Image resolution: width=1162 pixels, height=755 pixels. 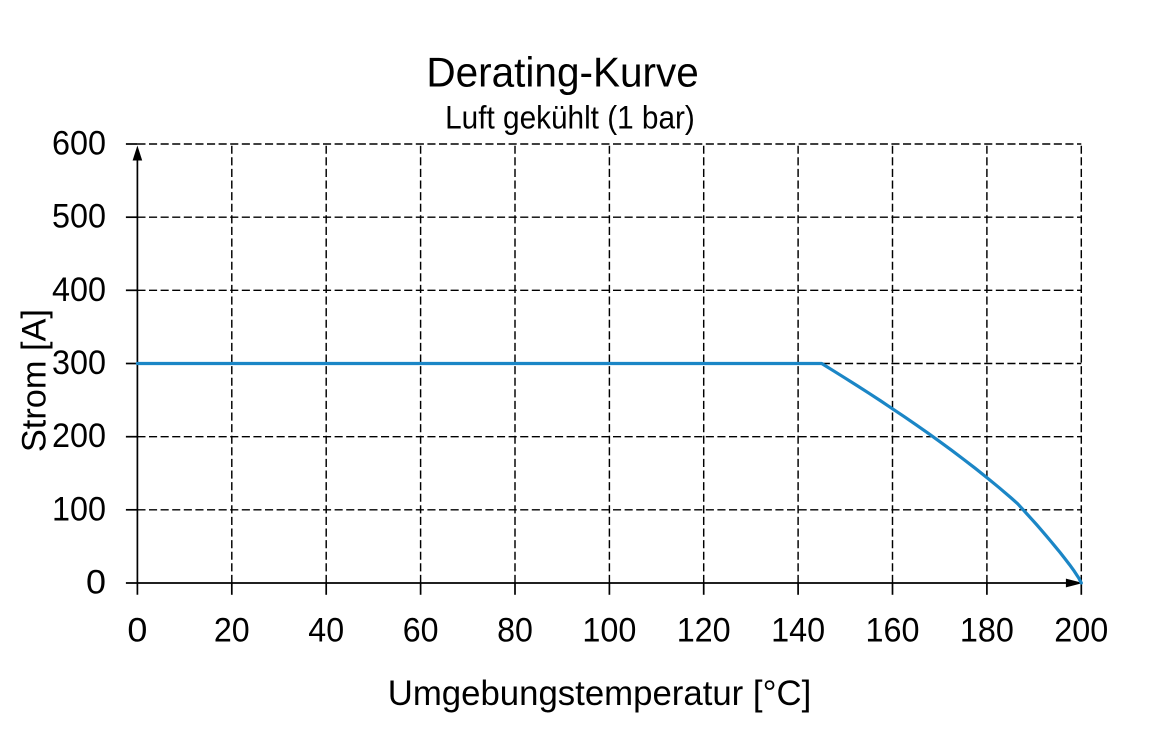 I want to click on svg-text: Umgebungstemperatur [°C], so click(x=600, y=693).